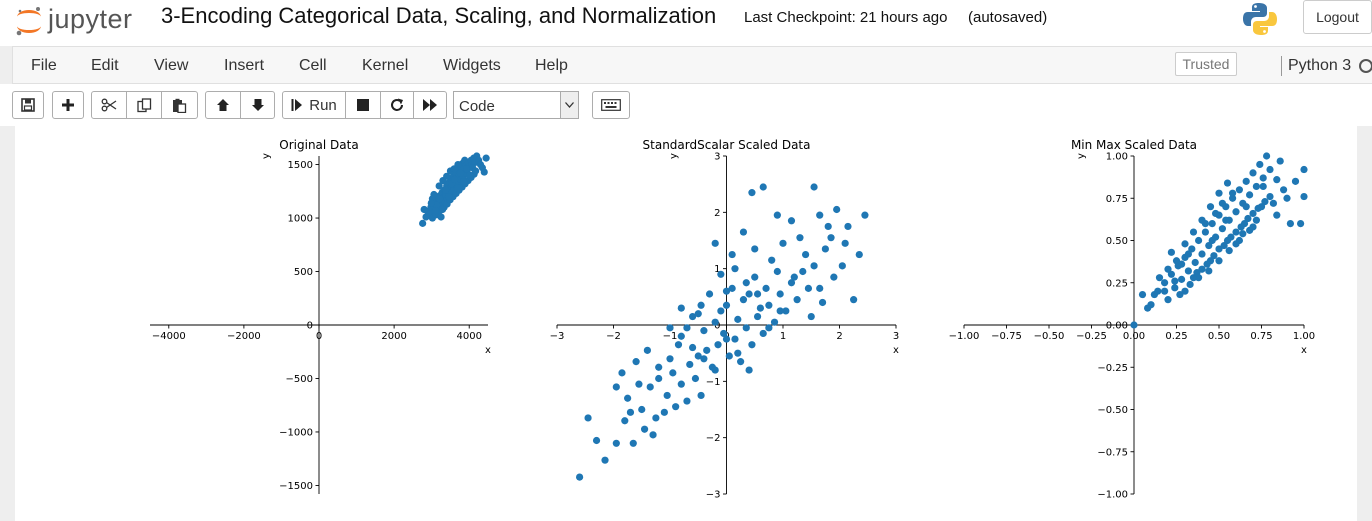 This screenshot has height=521, width=1372. Describe the element at coordinates (430, 105) in the screenshot. I see `restart-run-all-button` at that location.